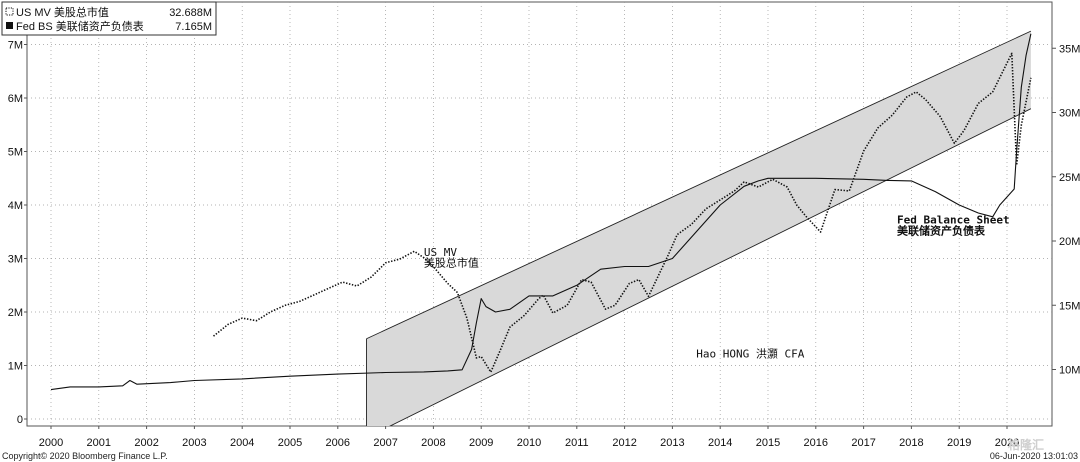 The height and width of the screenshot is (462, 1080). What do you see at coordinates (338, 443) in the screenshot?
I see `x-tick-label: 2006` at bounding box center [338, 443].